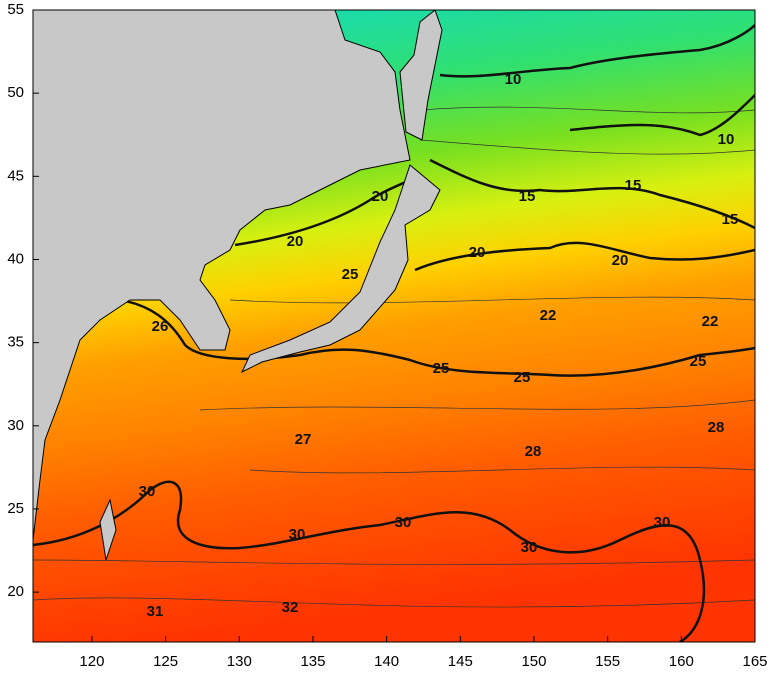 Image resolution: width=772 pixels, height=680 pixels. I want to click on y-tick-label: 25, so click(15, 508).